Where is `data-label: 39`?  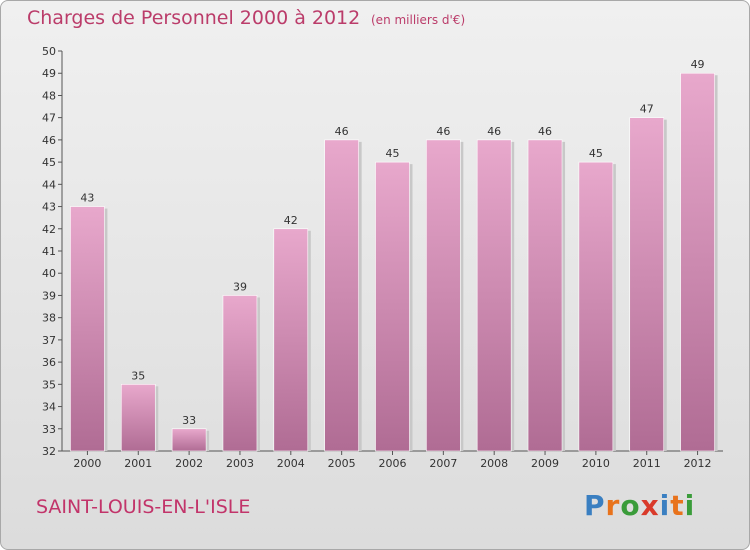
data-label: 39 is located at coordinates (240, 286).